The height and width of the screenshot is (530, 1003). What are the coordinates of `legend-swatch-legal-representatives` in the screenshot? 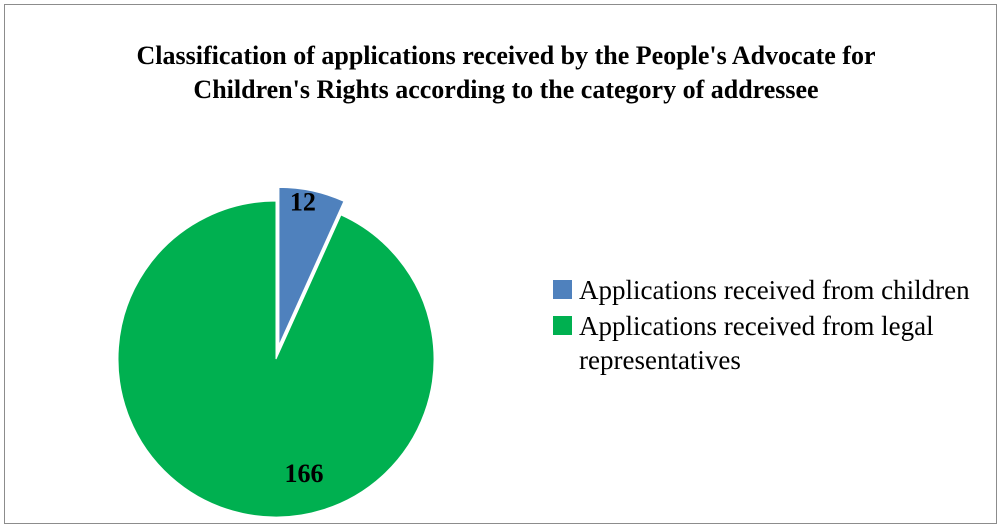 It's located at (562, 325).